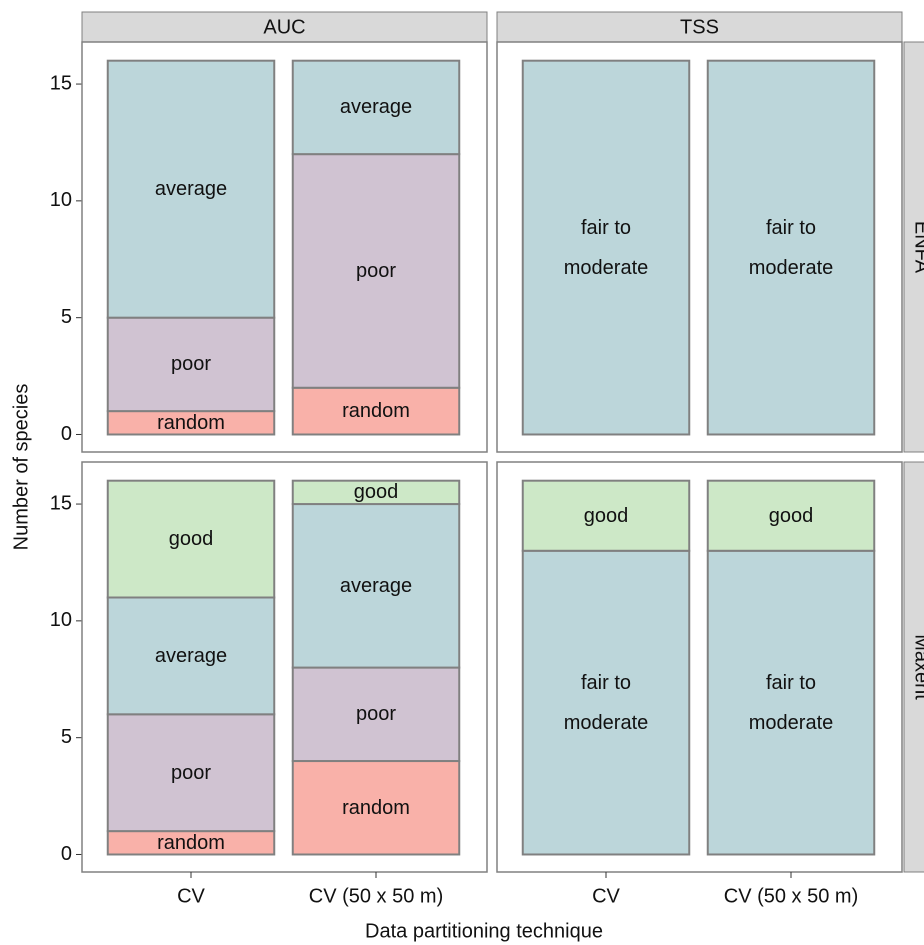 The image size is (924, 945). What do you see at coordinates (917, 667) in the screenshot?
I see `strip-label: Maxent` at bounding box center [917, 667].